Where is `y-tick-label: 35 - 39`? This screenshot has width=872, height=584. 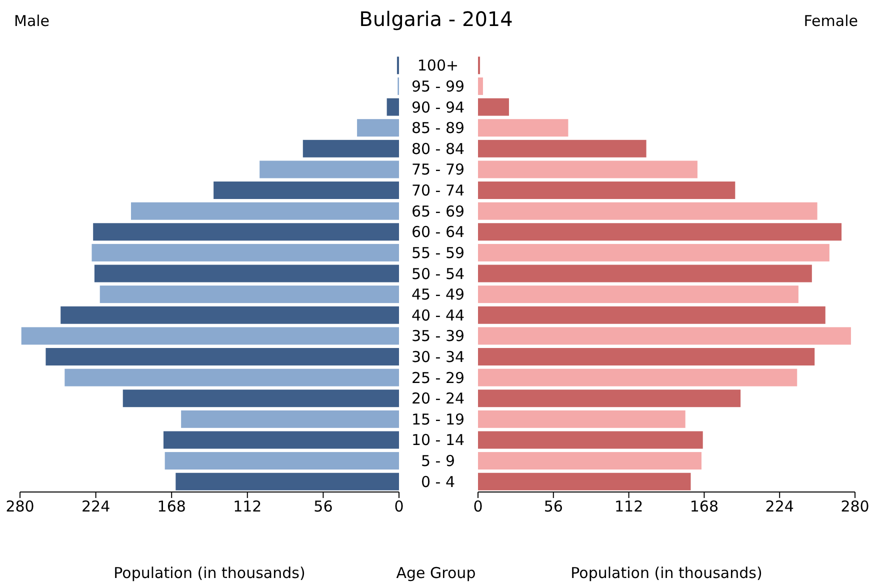 y-tick-label: 35 - 39 is located at coordinates (438, 336).